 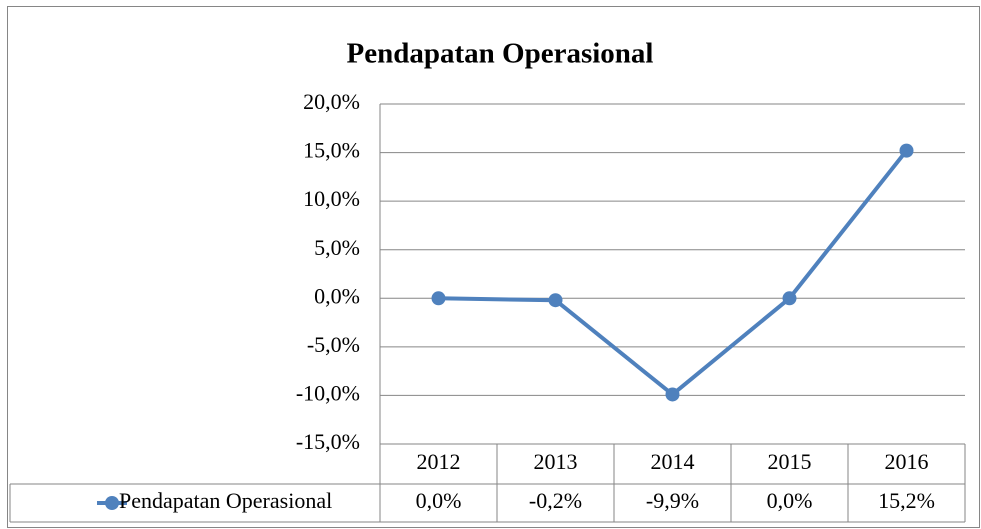 What do you see at coordinates (331, 101) in the screenshot?
I see `y-tick-label: 20,0%` at bounding box center [331, 101].